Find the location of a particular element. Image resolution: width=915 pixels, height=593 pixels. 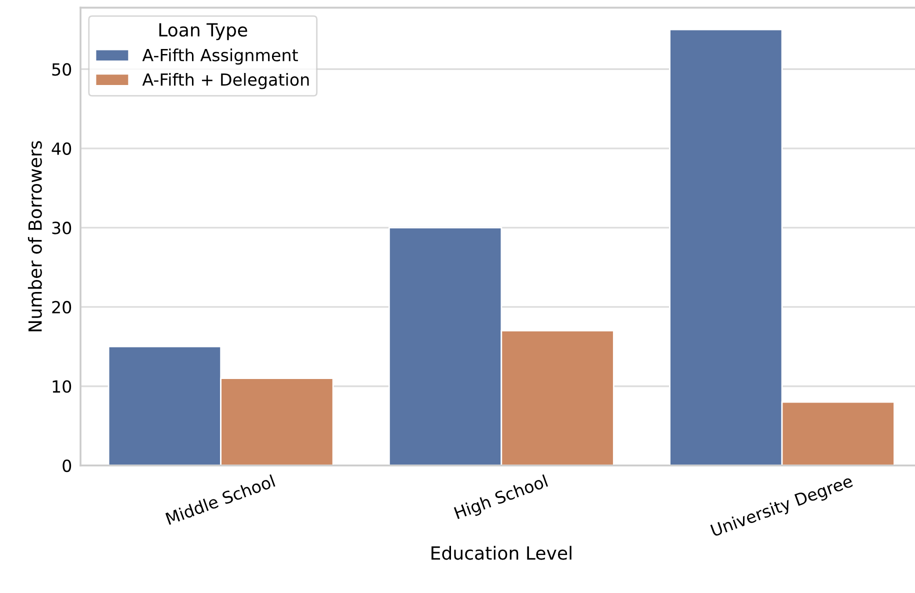

legend-label: A-Fifth Assignment is located at coordinates (220, 56).